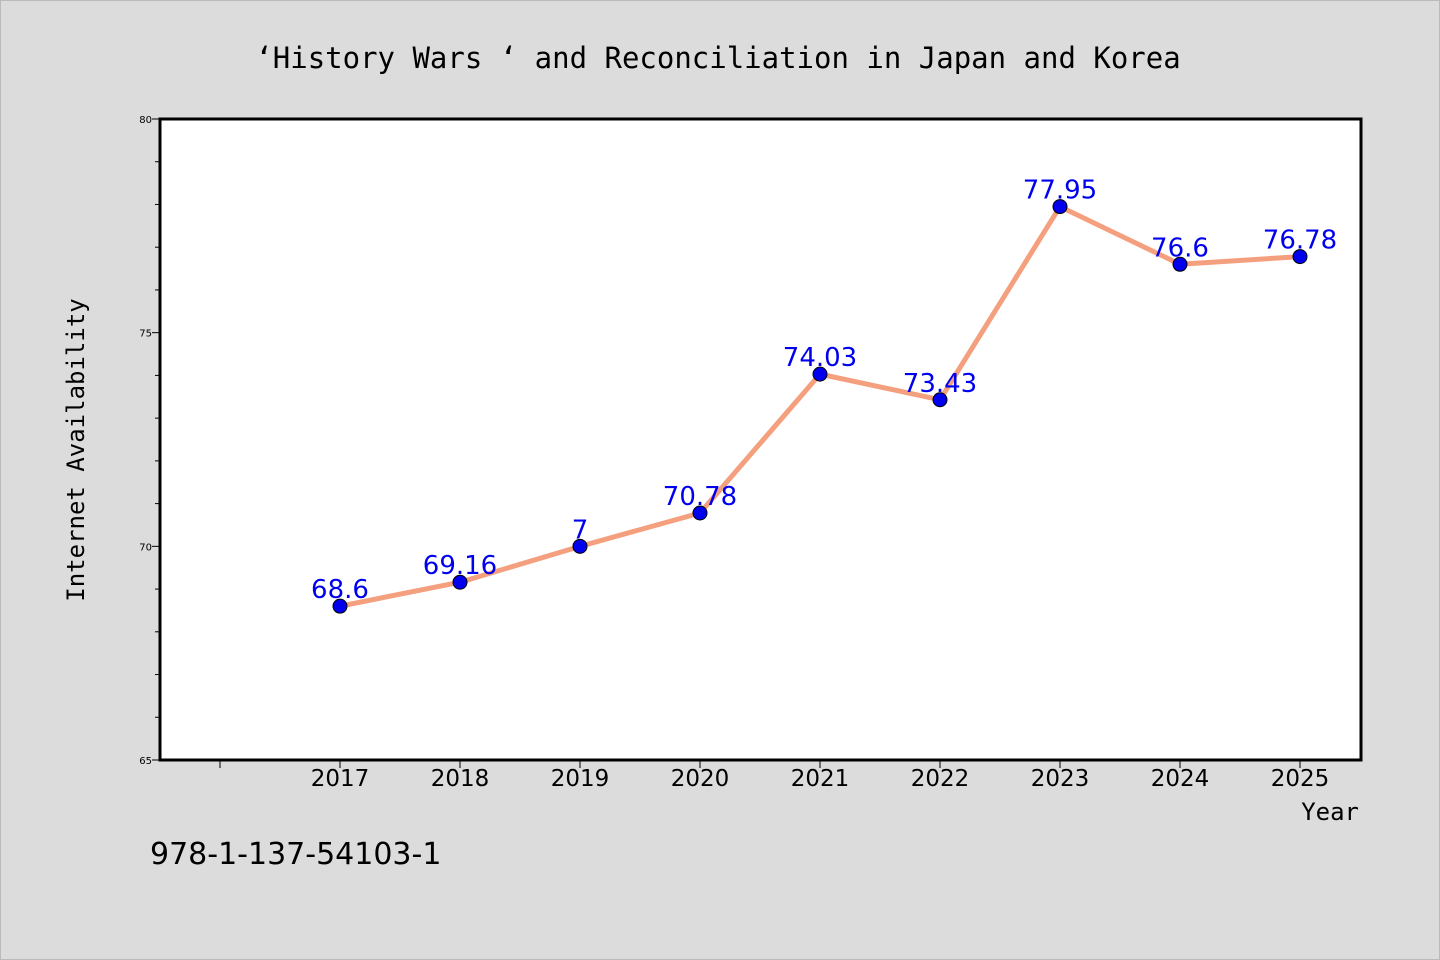  Describe the element at coordinates (145, 334) in the screenshot. I see `y-tick-label: 75` at that location.